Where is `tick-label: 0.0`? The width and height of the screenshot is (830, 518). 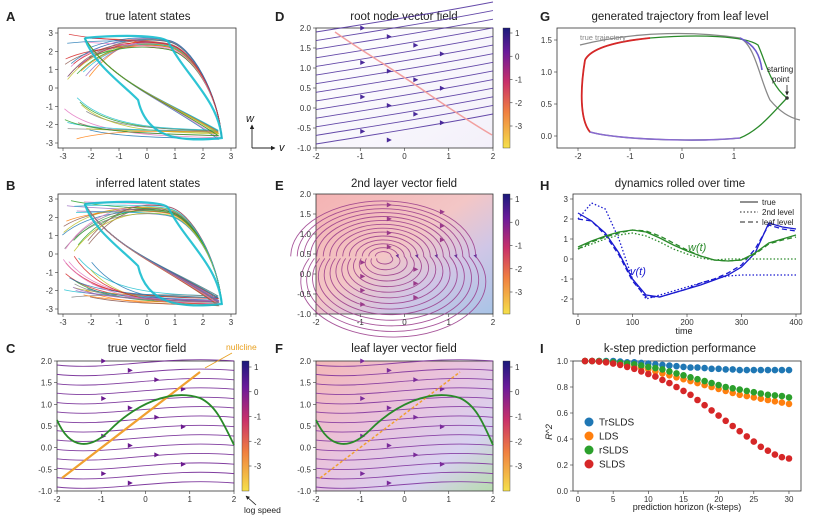
tick-label: 0.0 is located at coordinates (306, 448).